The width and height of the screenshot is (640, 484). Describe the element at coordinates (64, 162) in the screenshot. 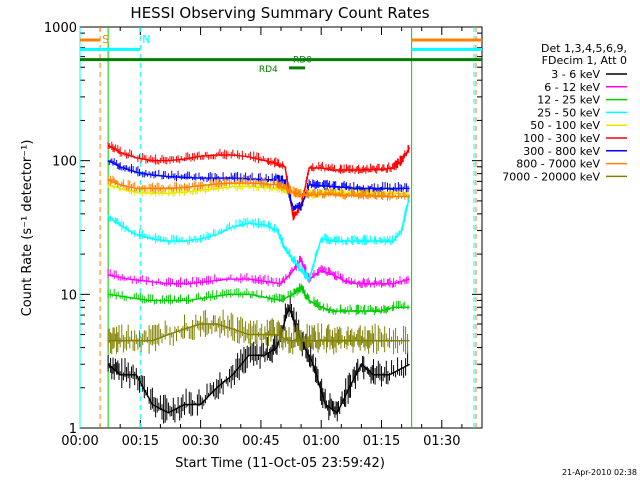

I see `y-tick-label: 100` at that location.